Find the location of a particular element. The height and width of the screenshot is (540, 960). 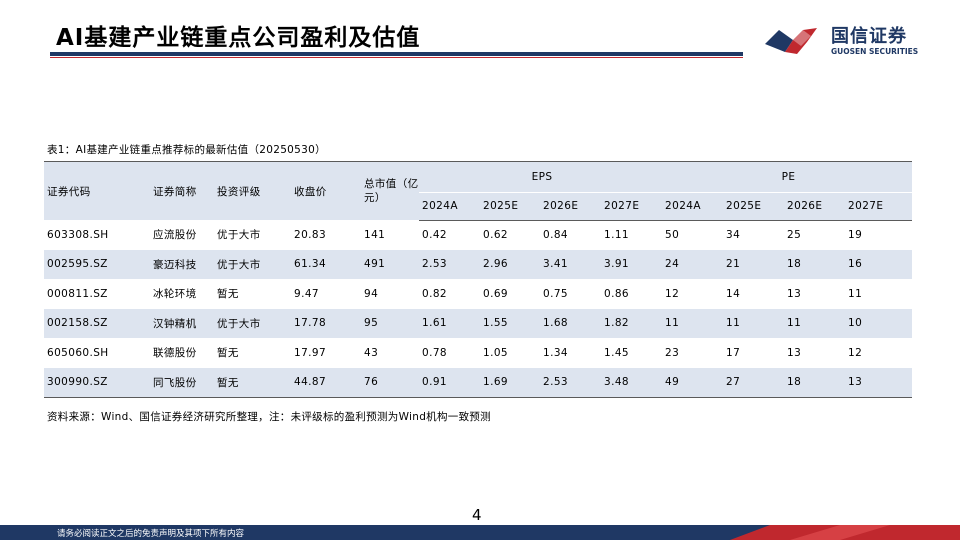

header-code: 证券代码 is located at coordinates (97, 191).